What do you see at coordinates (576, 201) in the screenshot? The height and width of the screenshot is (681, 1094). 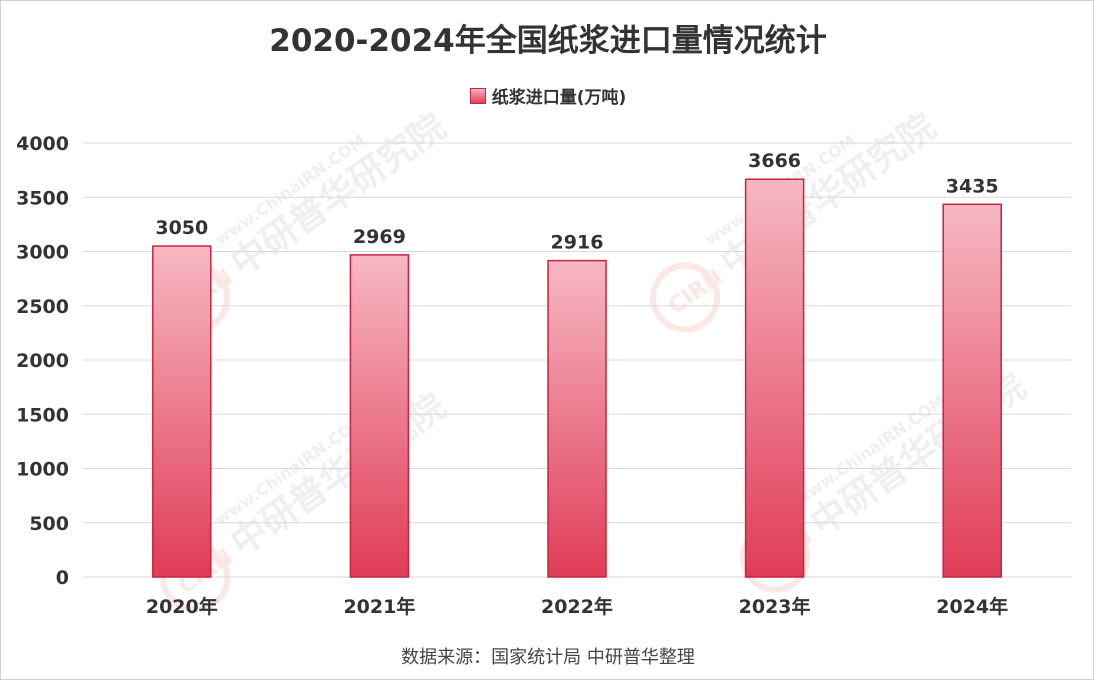 I see `data-labels: 3050 2969 2916 3666 3435` at bounding box center [576, 201].